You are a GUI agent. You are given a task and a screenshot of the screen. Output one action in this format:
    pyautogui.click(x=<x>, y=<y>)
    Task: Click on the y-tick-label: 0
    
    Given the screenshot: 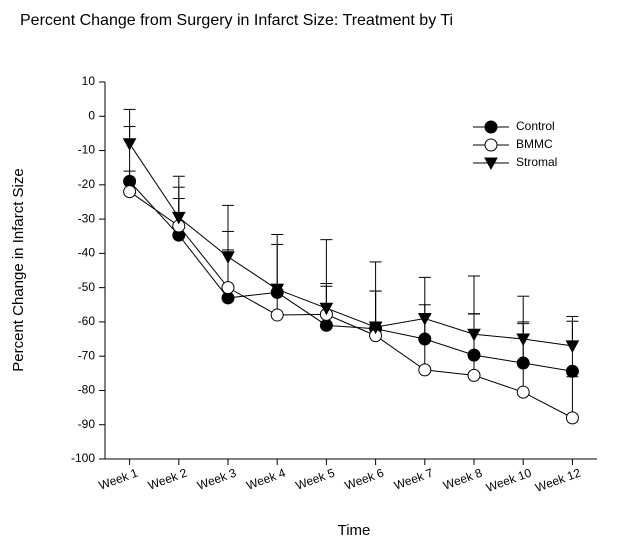 What is the action you would take?
    pyautogui.click(x=91, y=115)
    